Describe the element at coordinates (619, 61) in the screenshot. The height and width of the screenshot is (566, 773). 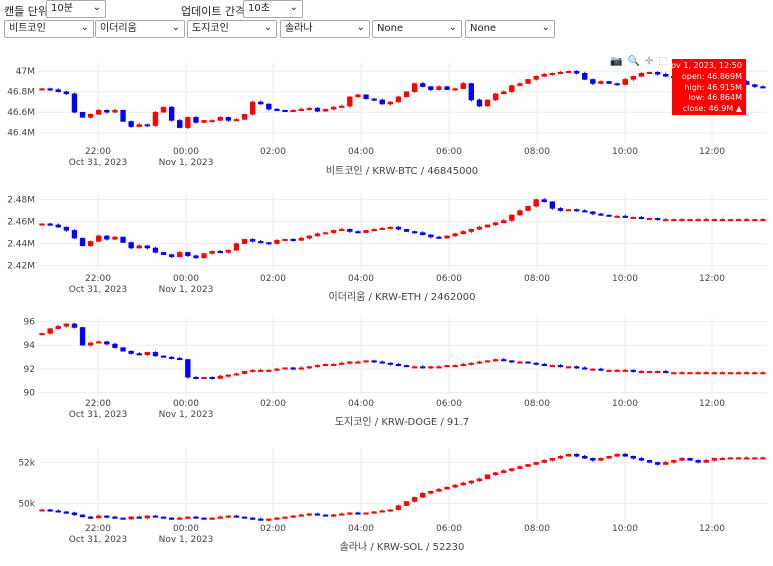
I see `camera-icon: 📷` at that location.